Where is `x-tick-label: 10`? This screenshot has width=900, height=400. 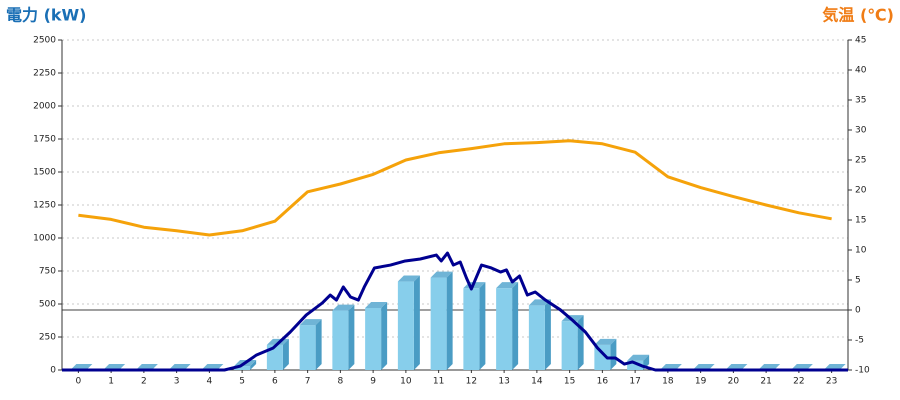
x-tick-label: 10 is located at coordinates (406, 382).